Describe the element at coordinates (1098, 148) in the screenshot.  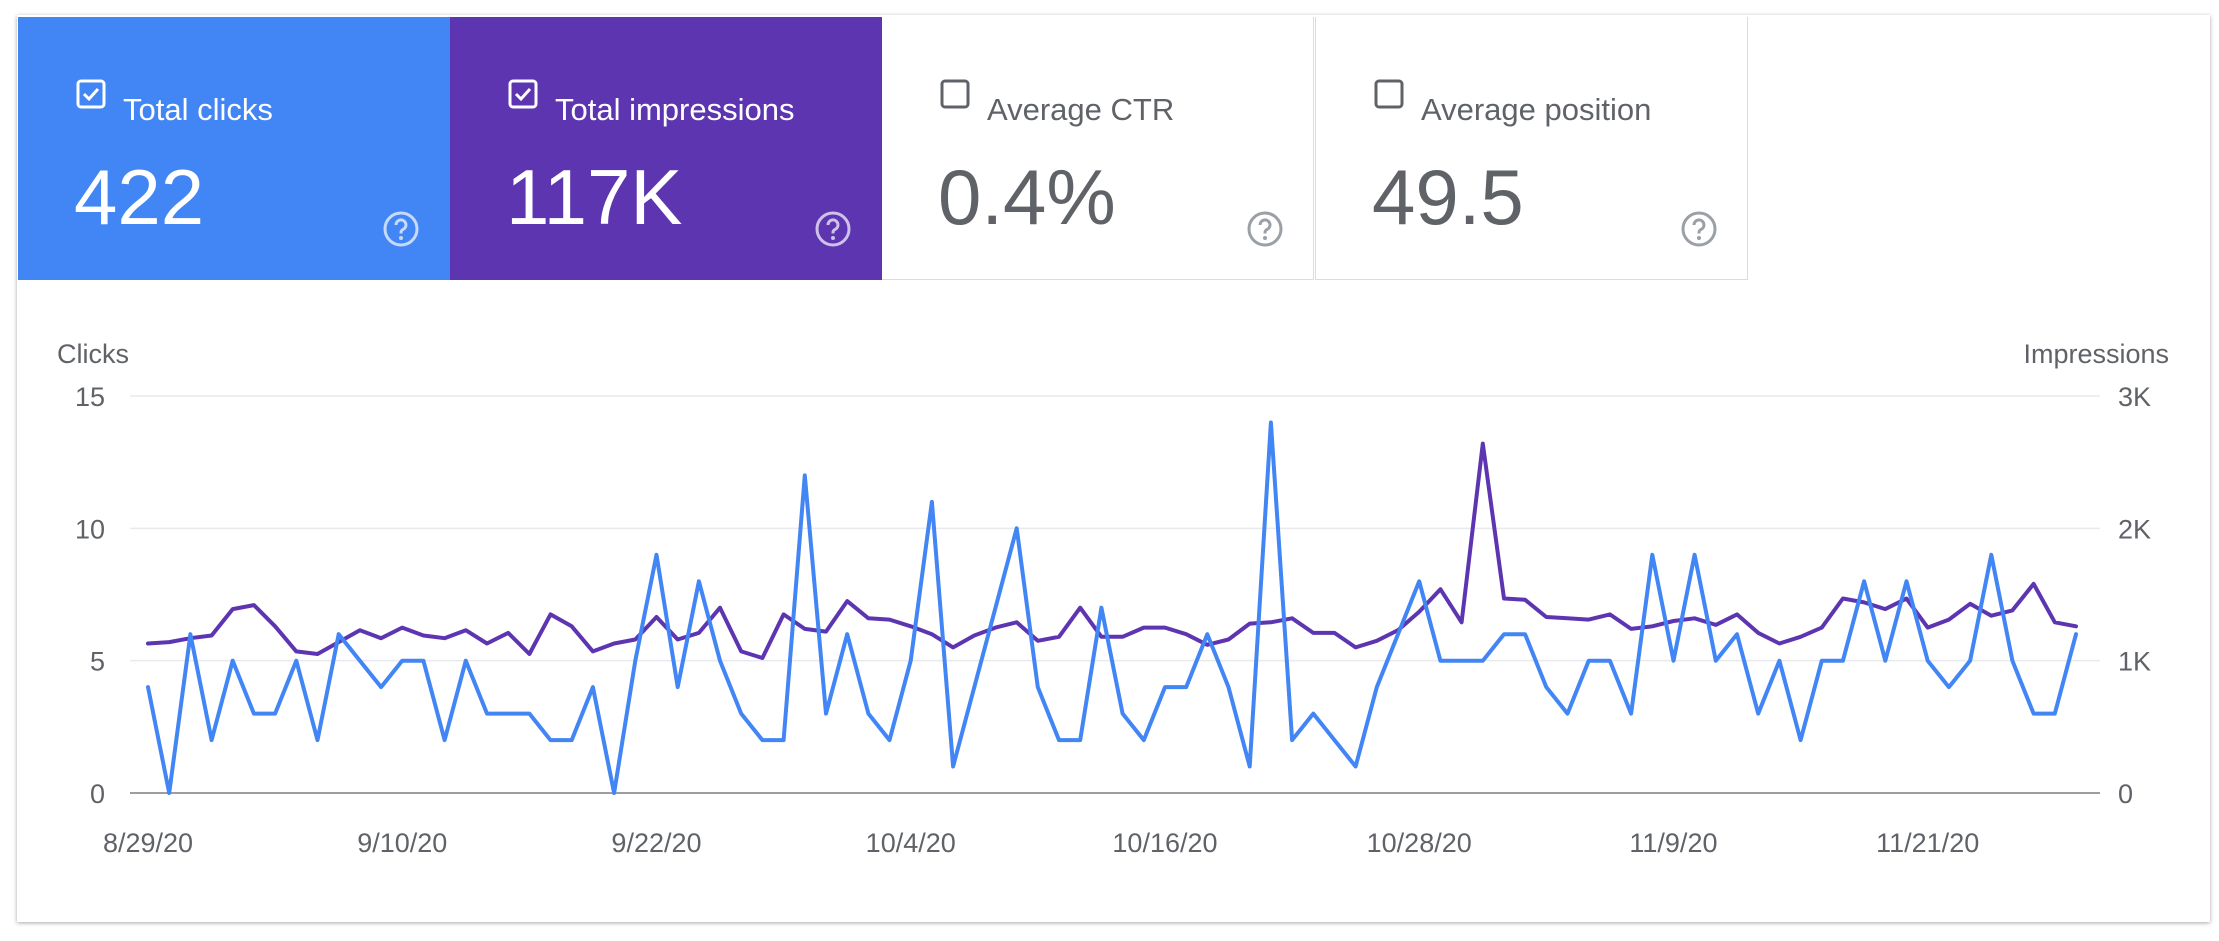
I see `metric-tile-average-ctr: Average CTR 0.4%` at that location.